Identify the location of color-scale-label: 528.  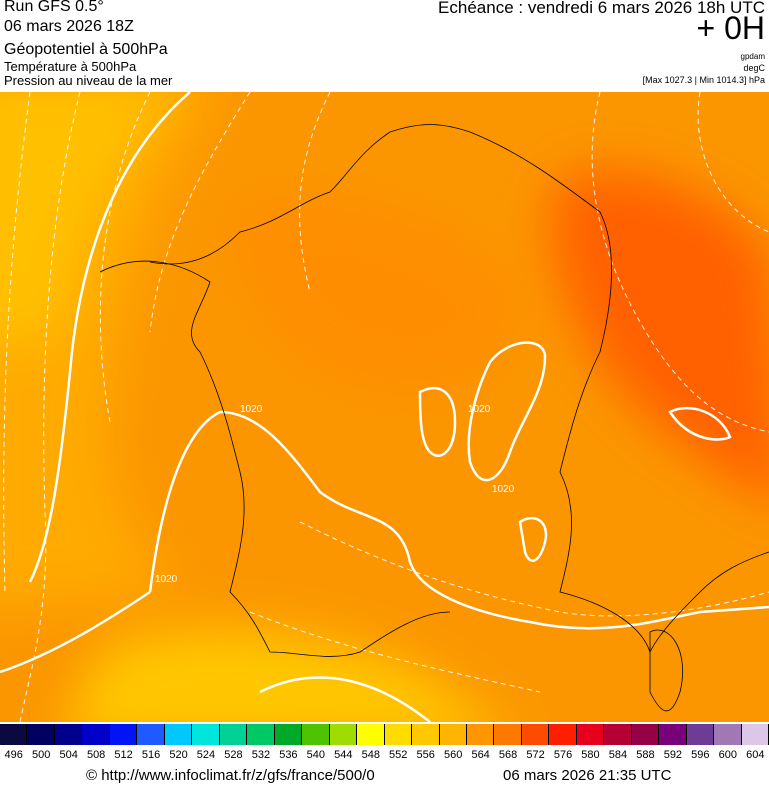
(233, 755).